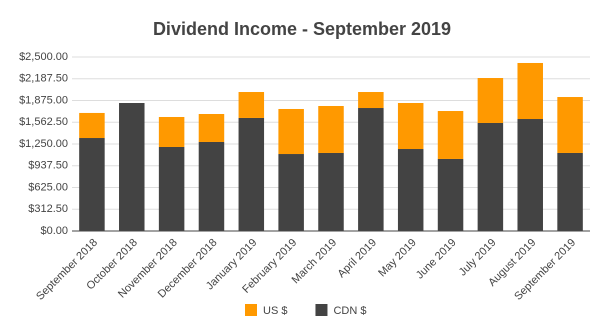  Describe the element at coordinates (358, 259) in the screenshot. I see `x-tick-label: April 2019` at that location.